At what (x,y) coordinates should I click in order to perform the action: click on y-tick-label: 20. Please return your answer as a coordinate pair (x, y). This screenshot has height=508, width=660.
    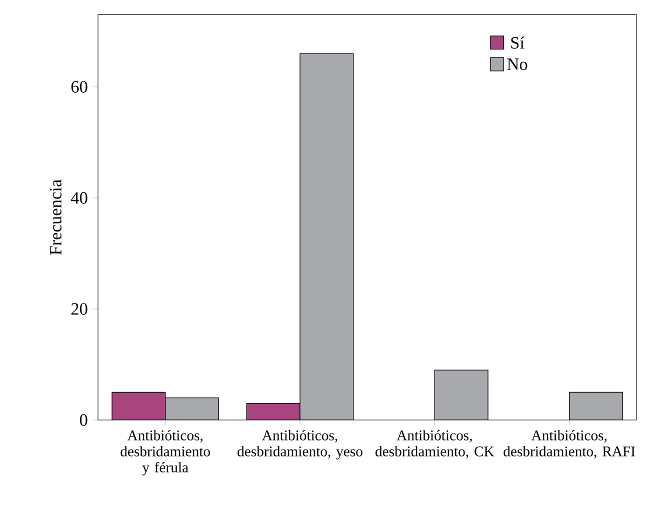
    Looking at the image, I should click on (79, 309).